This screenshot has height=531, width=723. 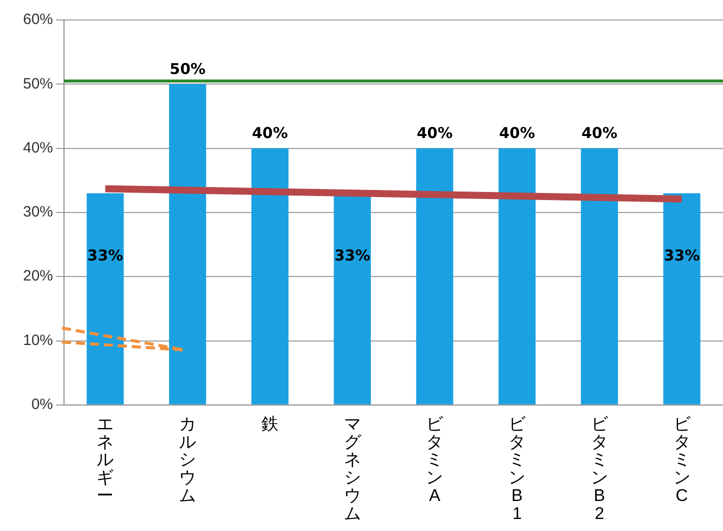 What do you see at coordinates (38, 19) in the screenshot?
I see `y-tick-label: 60%` at bounding box center [38, 19].